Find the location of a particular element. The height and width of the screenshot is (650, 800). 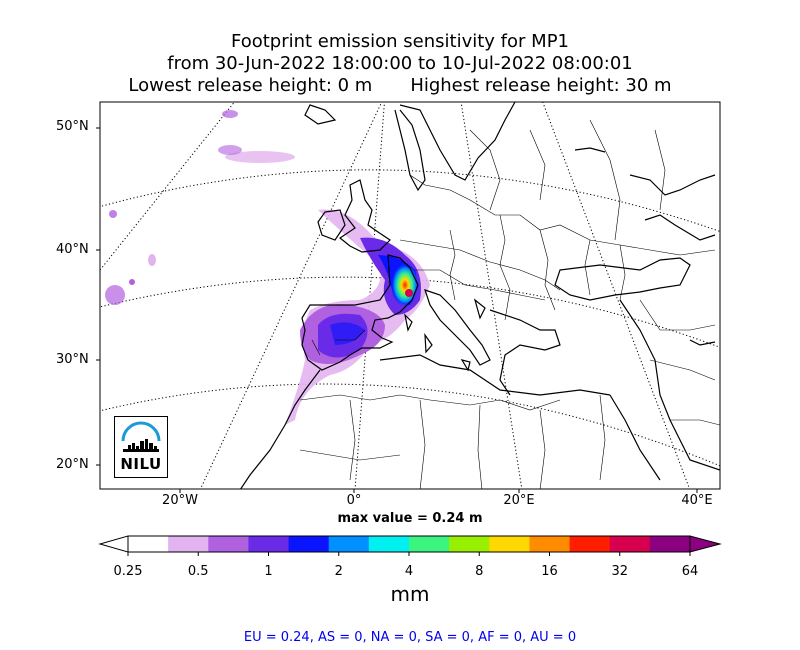

colorbar-tick-label: 4 is located at coordinates (409, 571).